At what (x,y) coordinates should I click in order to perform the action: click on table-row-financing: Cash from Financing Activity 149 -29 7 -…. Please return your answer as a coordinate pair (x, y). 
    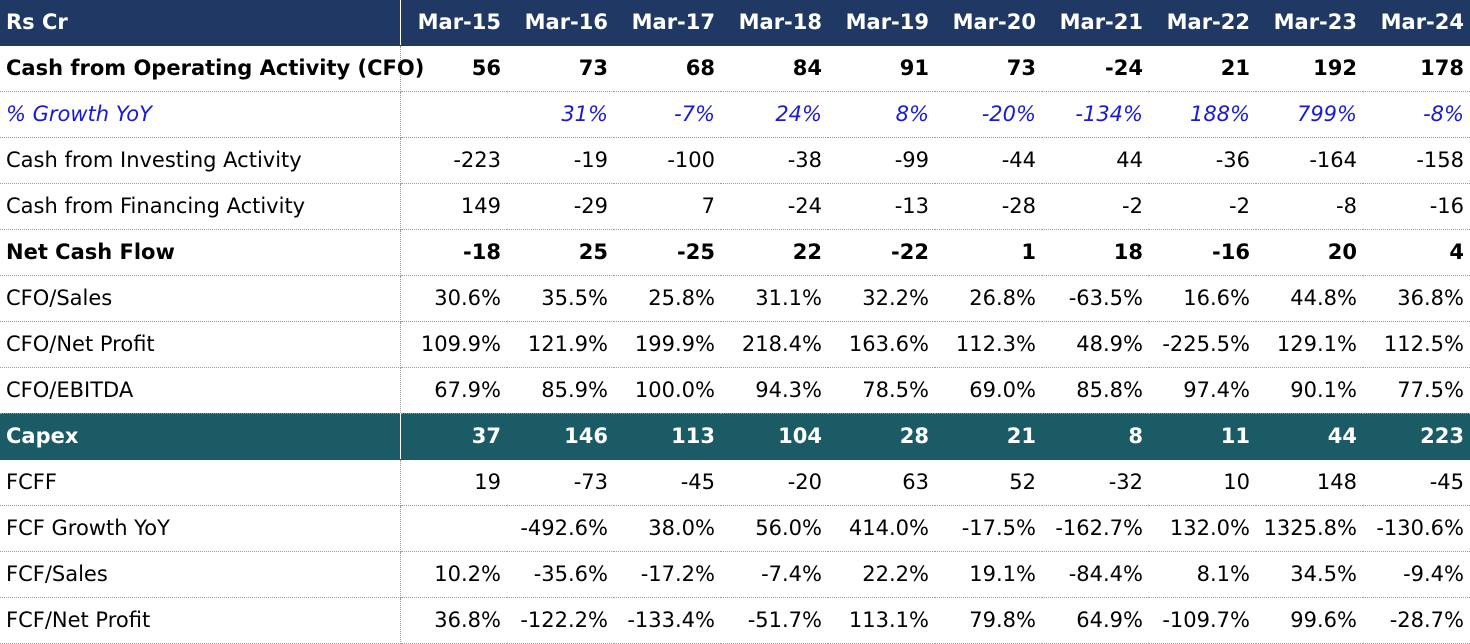
    Looking at the image, I should click on (735, 206).